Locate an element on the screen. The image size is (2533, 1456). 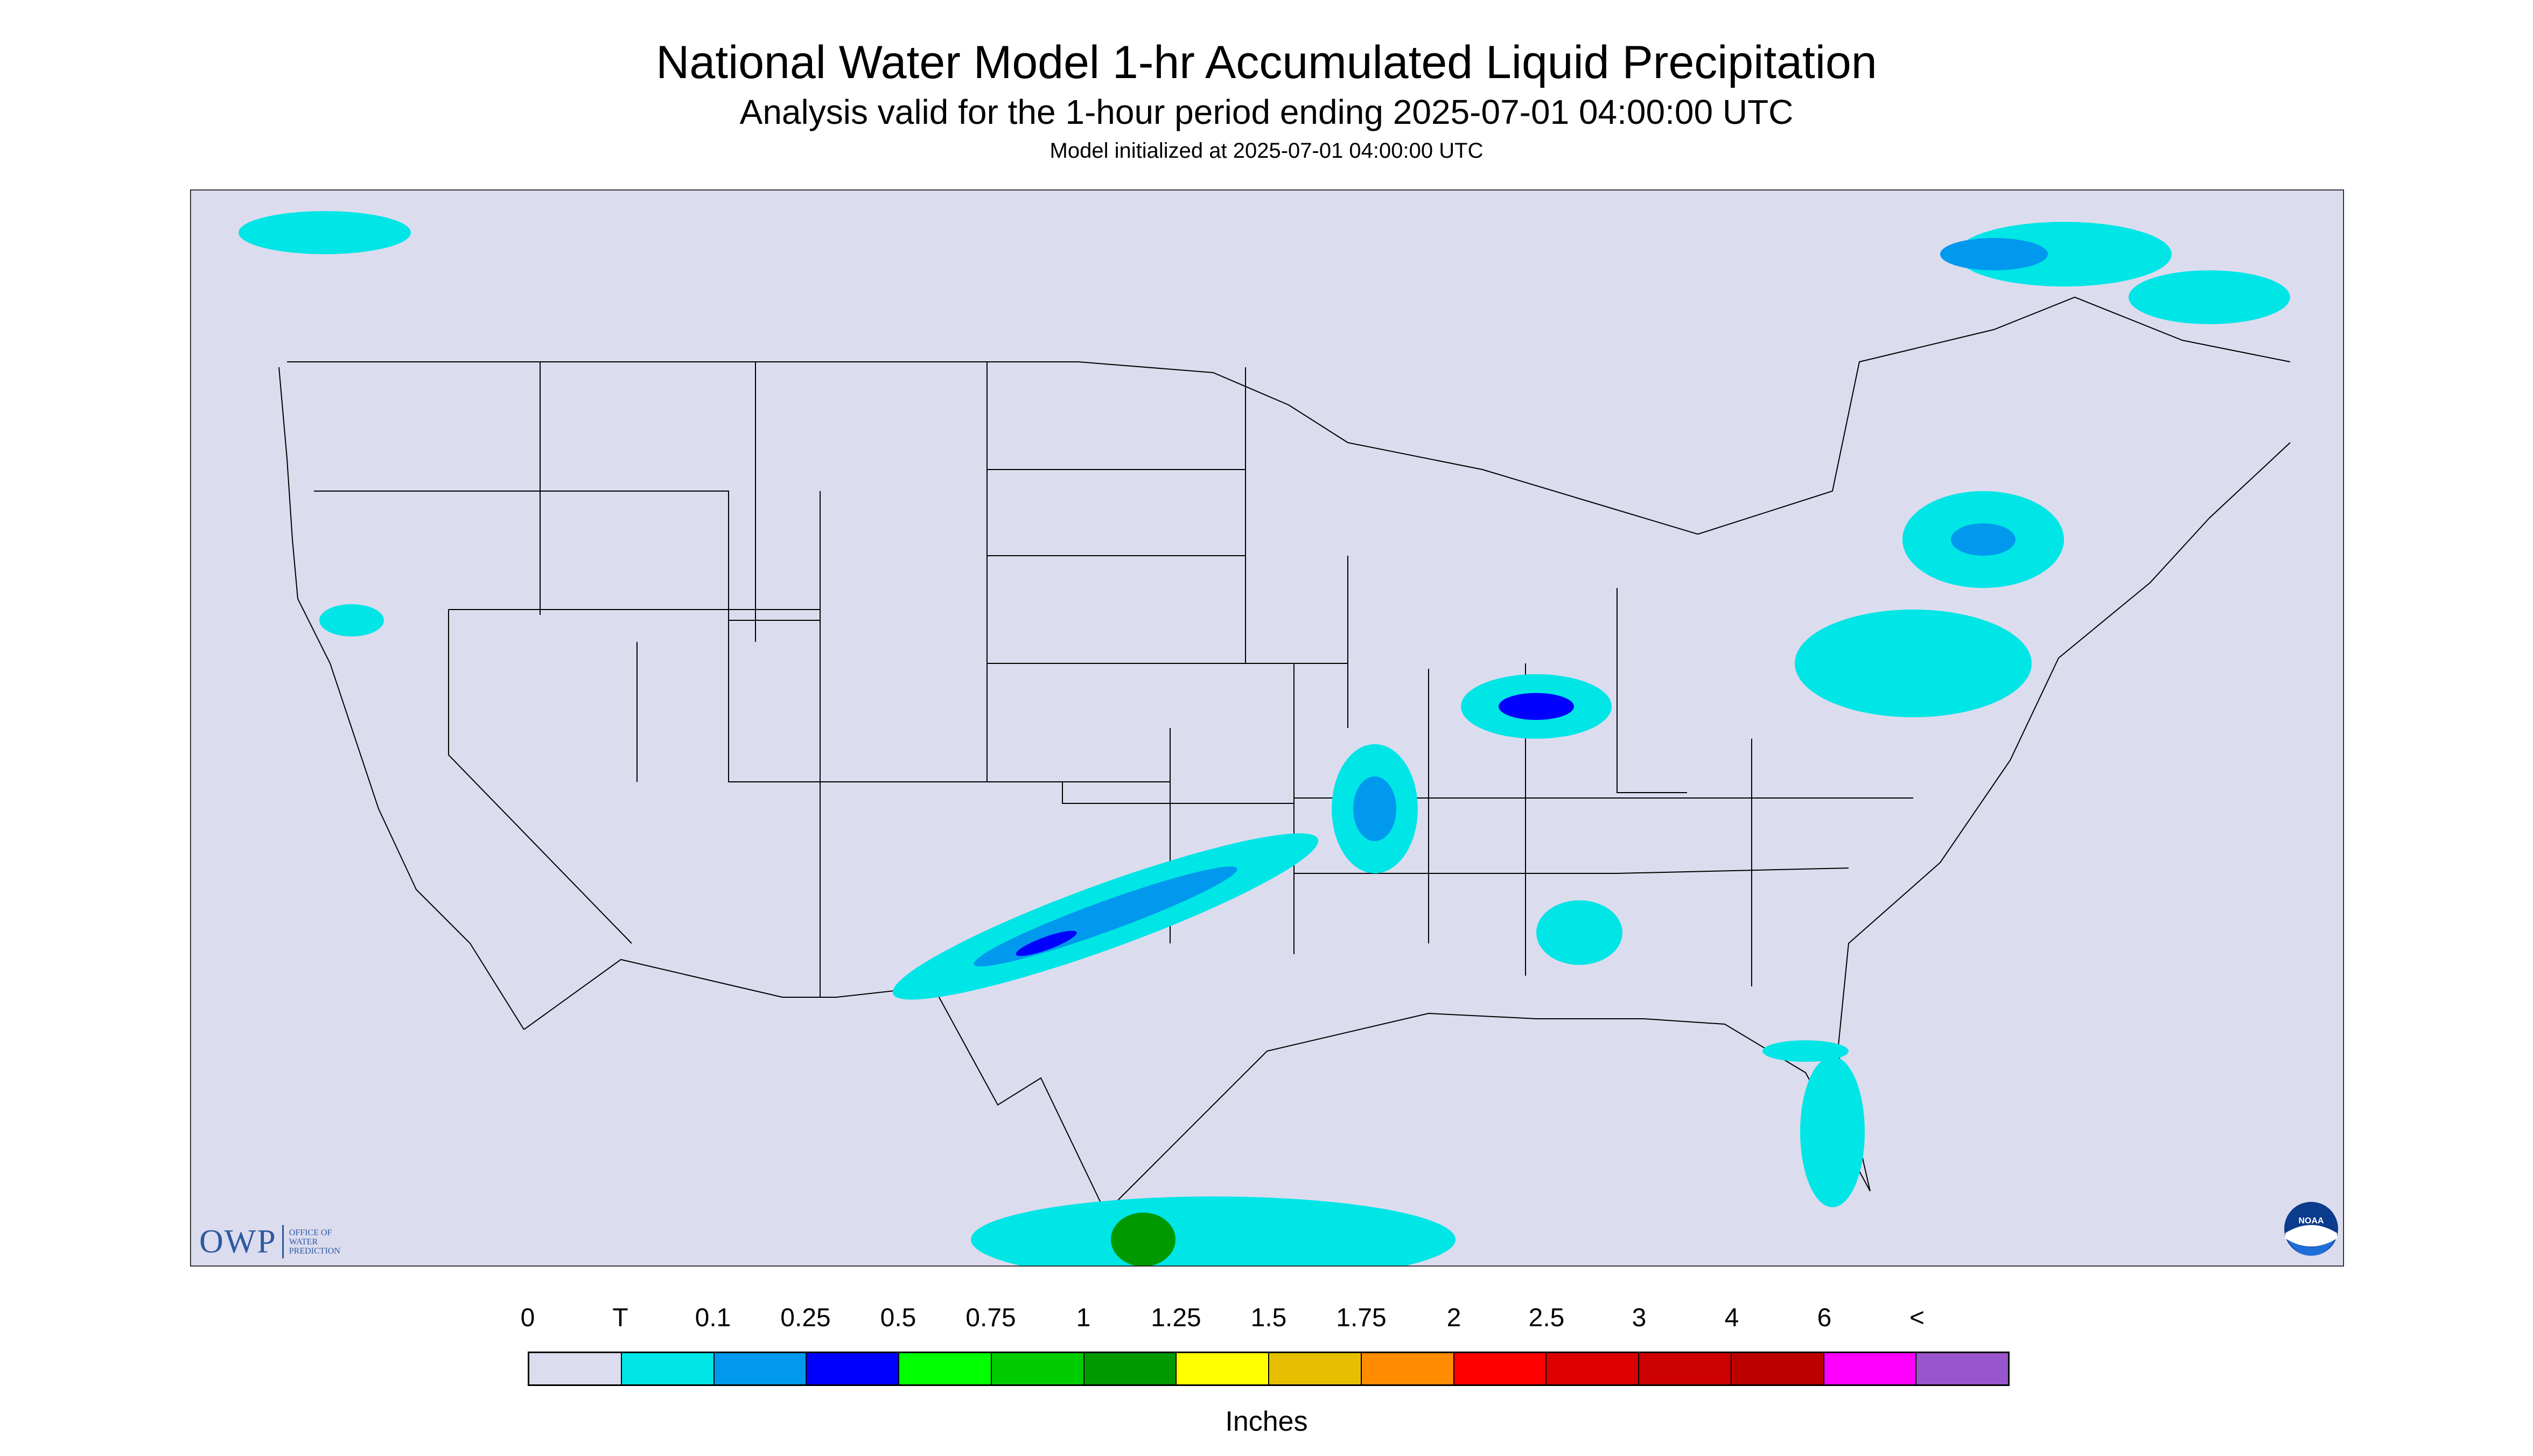
noaa-logo-text: NOAA is located at coordinates (2311, 1221).